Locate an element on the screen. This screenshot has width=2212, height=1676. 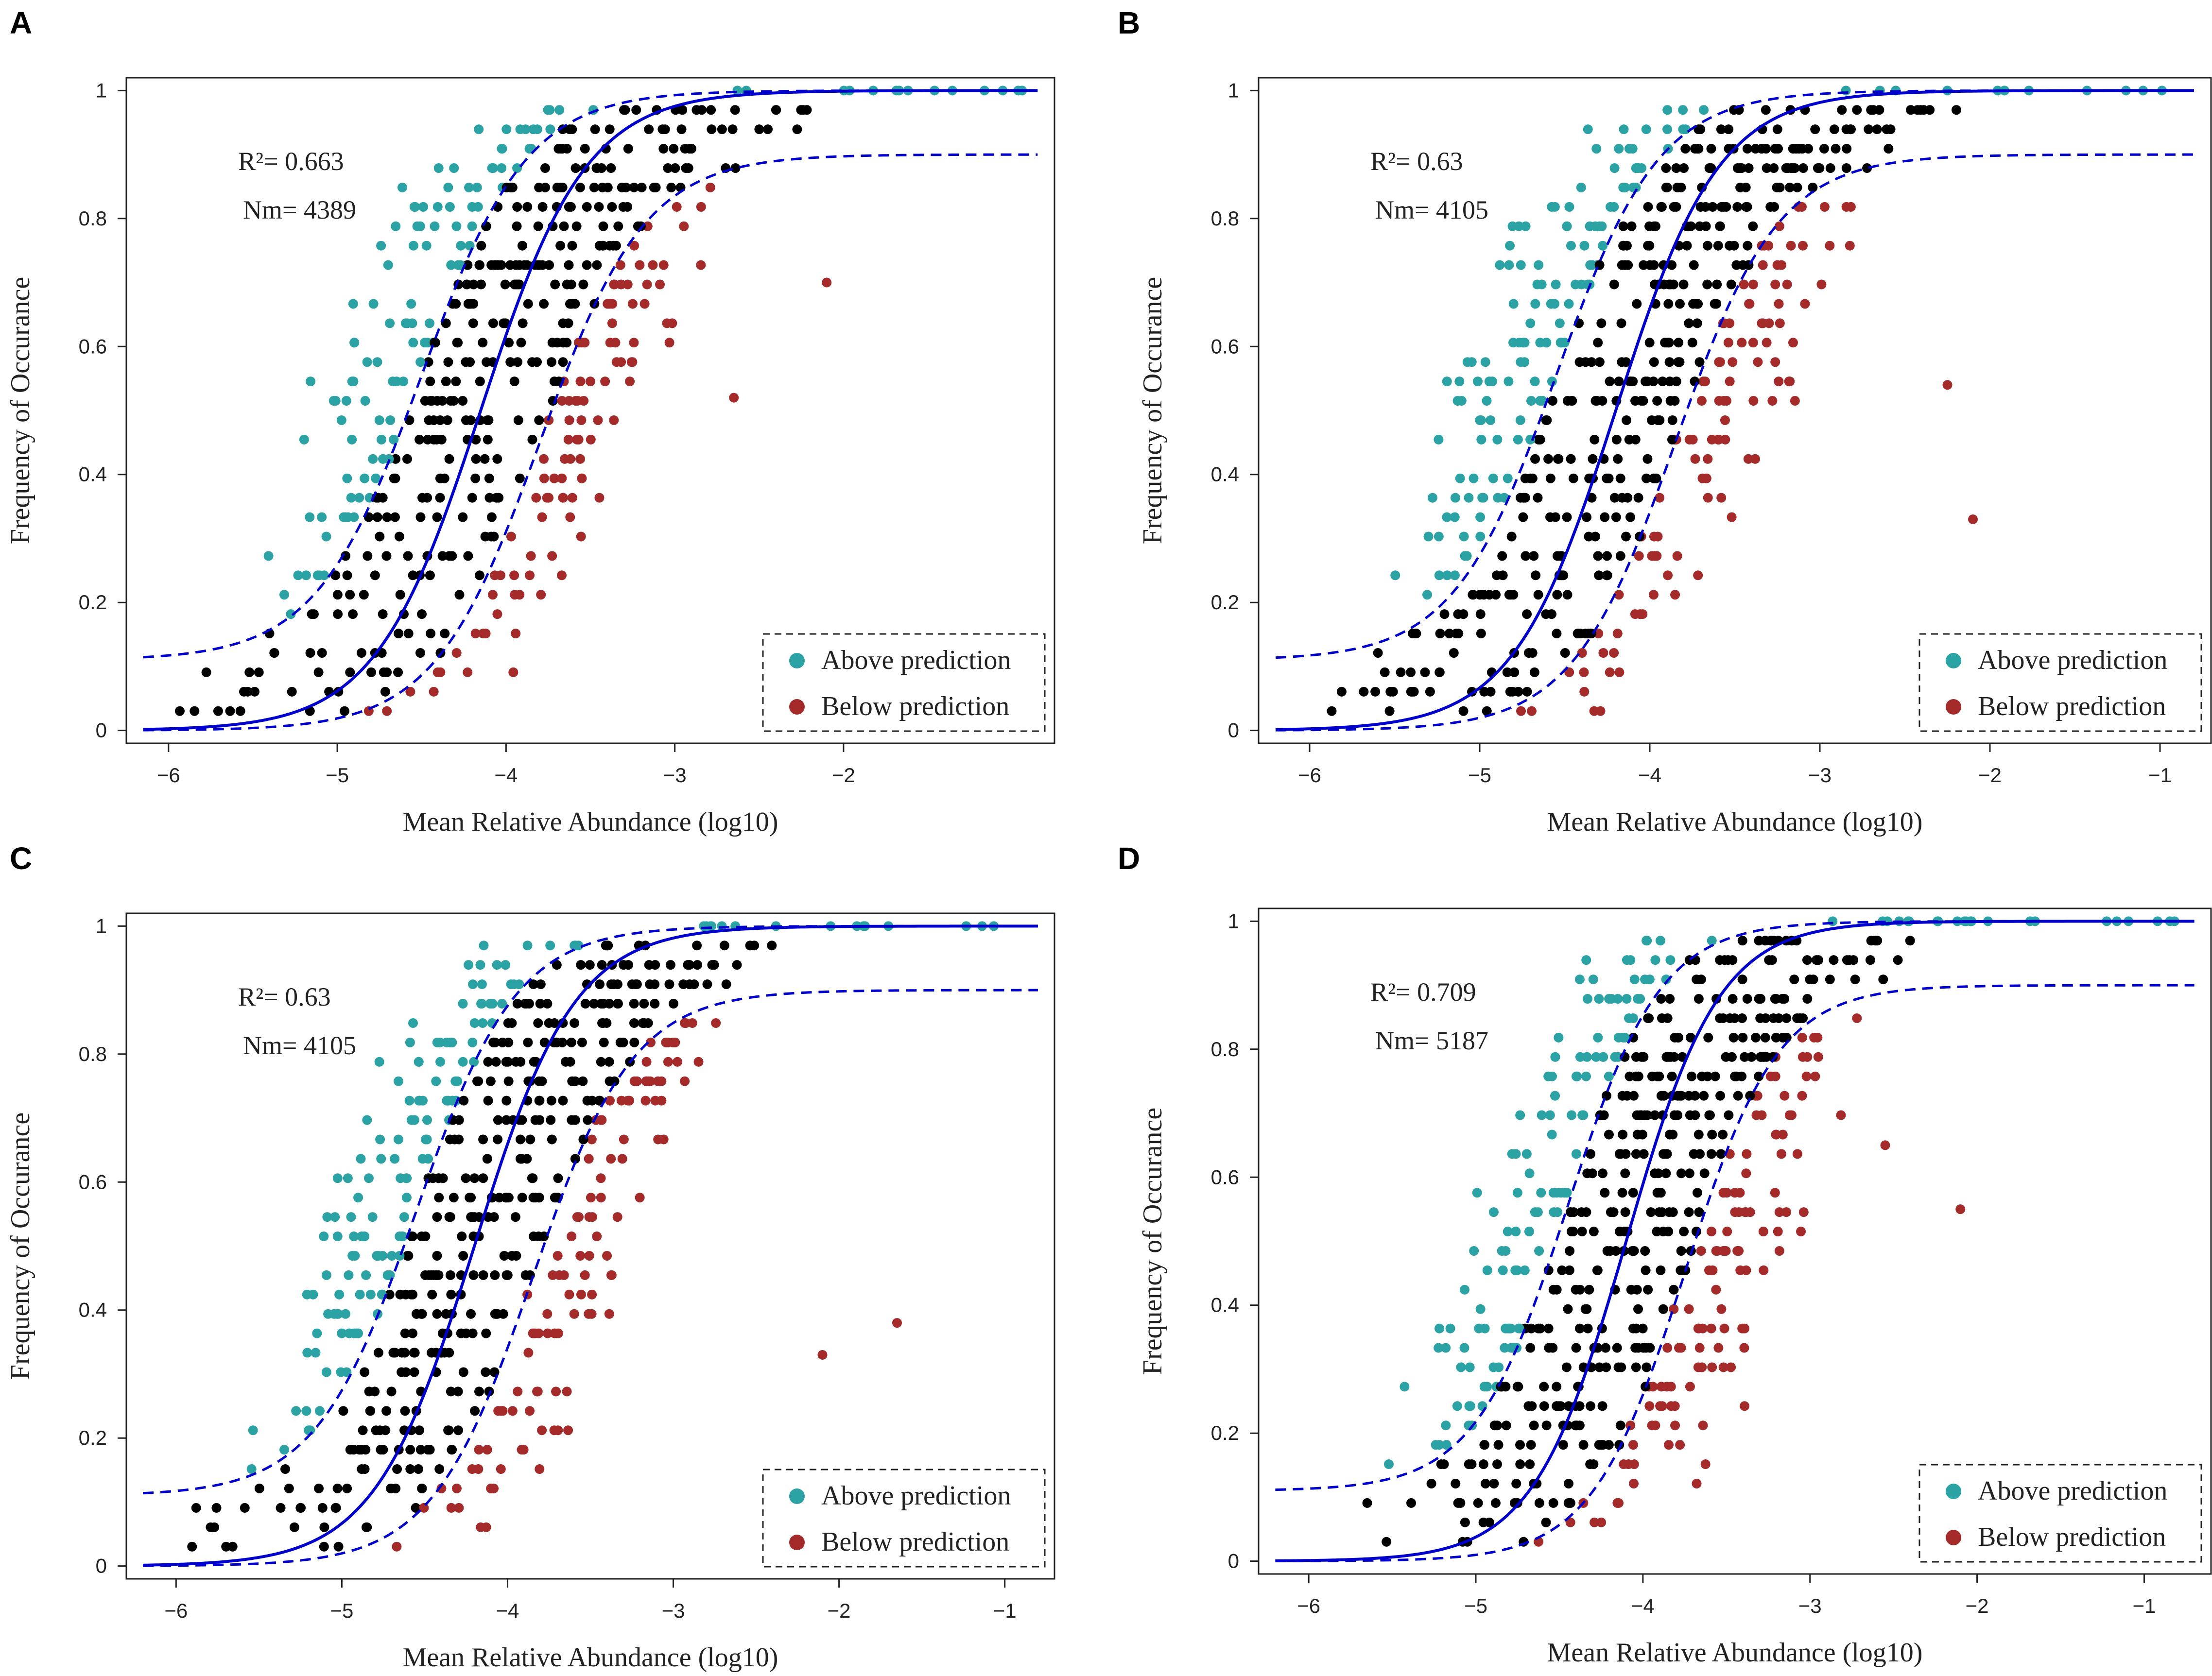
y-axis-label: Frequency of Occurance is located at coordinates (20, 410).